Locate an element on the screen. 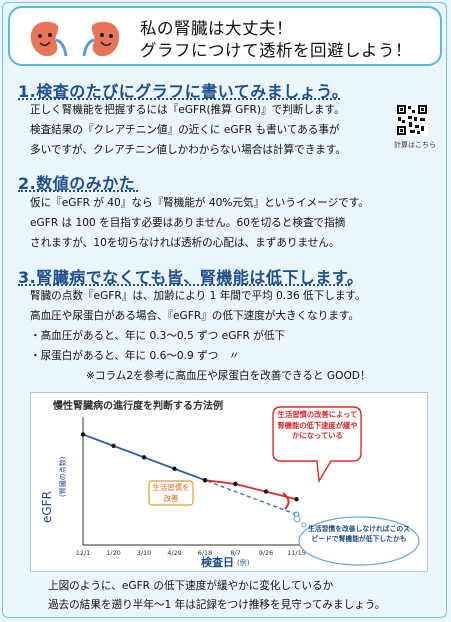 The height and width of the screenshot is (622, 451). section3-underline is located at coordinates (184, 285).